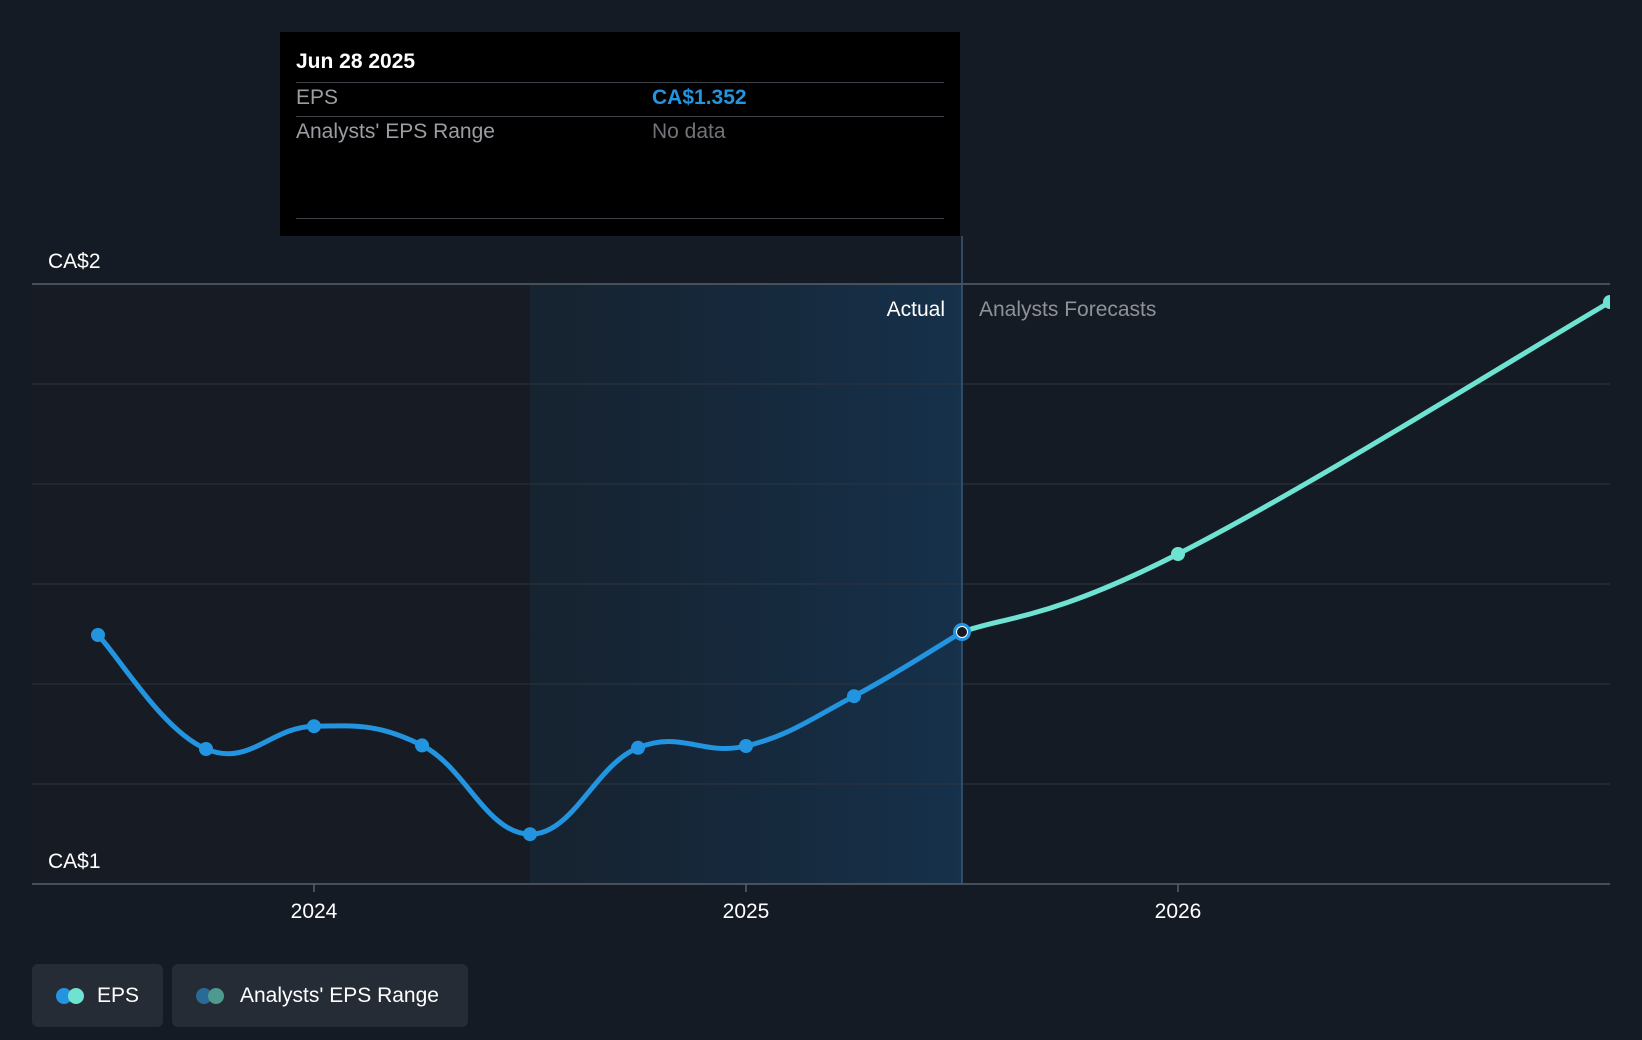  I want to click on legend-eps-label: EPS, so click(117, 995).